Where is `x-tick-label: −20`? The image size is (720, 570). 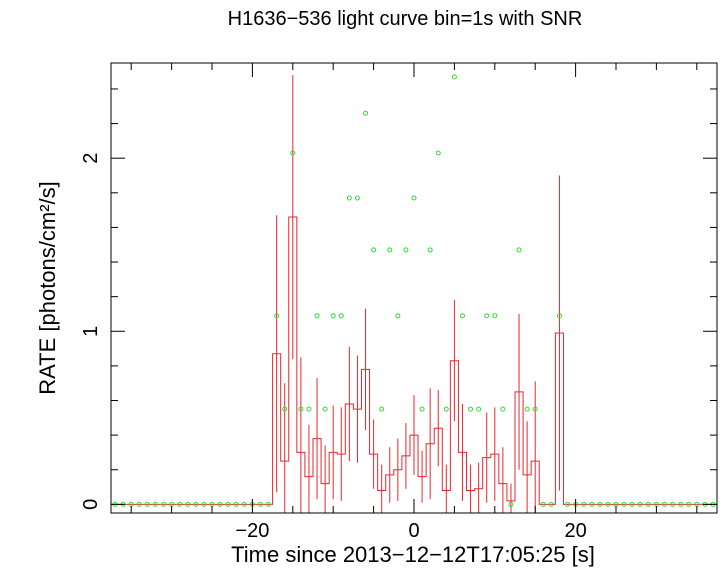
x-tick-label: −20 is located at coordinates (252, 531).